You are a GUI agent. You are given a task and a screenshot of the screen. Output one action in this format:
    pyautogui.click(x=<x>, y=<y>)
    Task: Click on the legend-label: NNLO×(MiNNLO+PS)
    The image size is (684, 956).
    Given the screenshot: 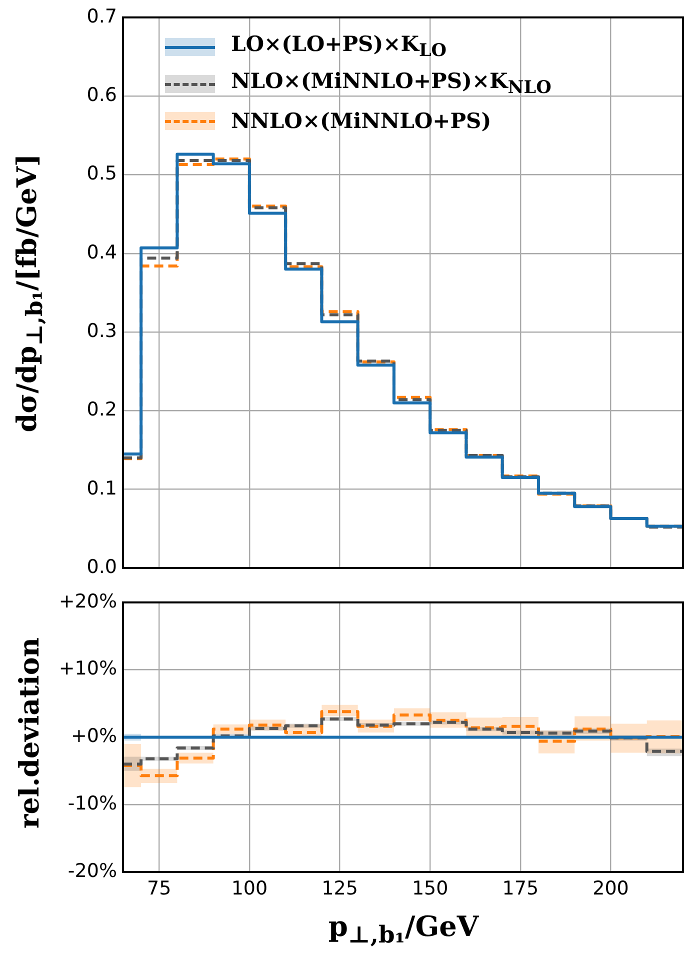 What is the action you would take?
    pyautogui.click(x=361, y=120)
    